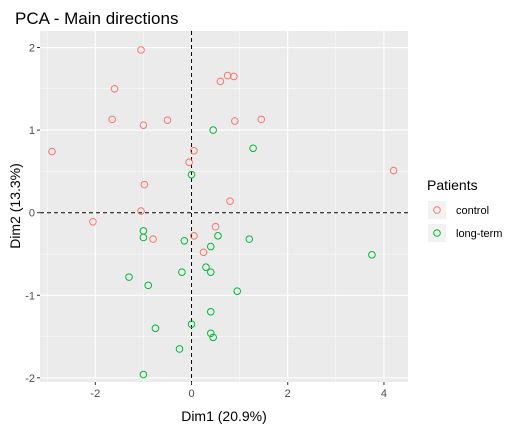 This screenshot has height=432, width=524. Describe the element at coordinates (384, 394) in the screenshot. I see `x-tick-label: 4` at that location.